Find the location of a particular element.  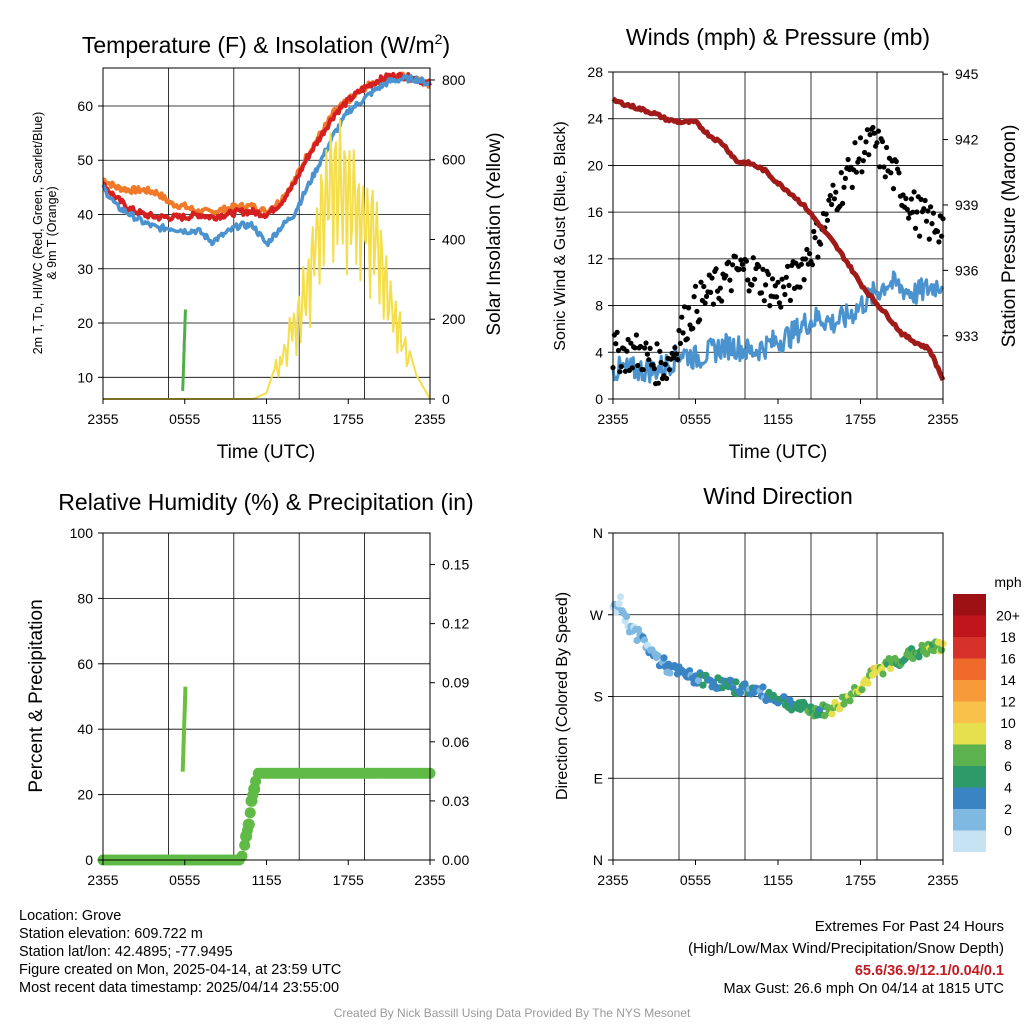

y-right-tick-label: 0.15 is located at coordinates (455, 565).